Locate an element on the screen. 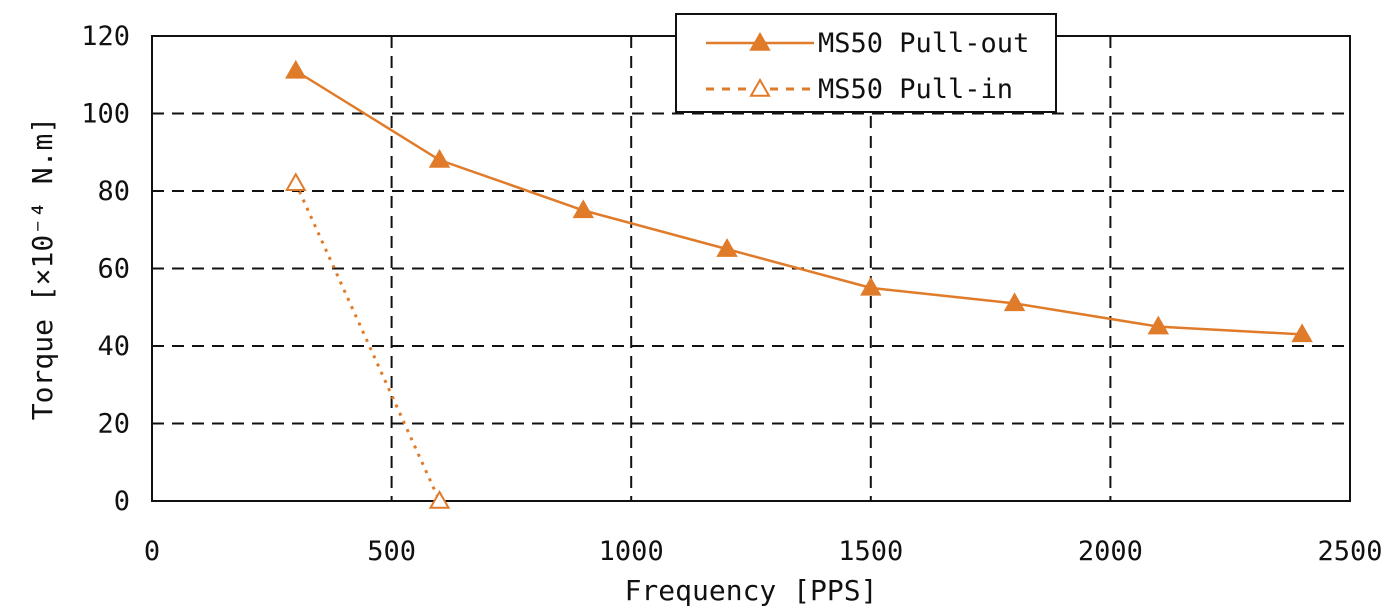 This screenshot has height=613, width=1390. y-tick-label: 60 is located at coordinates (113, 269).